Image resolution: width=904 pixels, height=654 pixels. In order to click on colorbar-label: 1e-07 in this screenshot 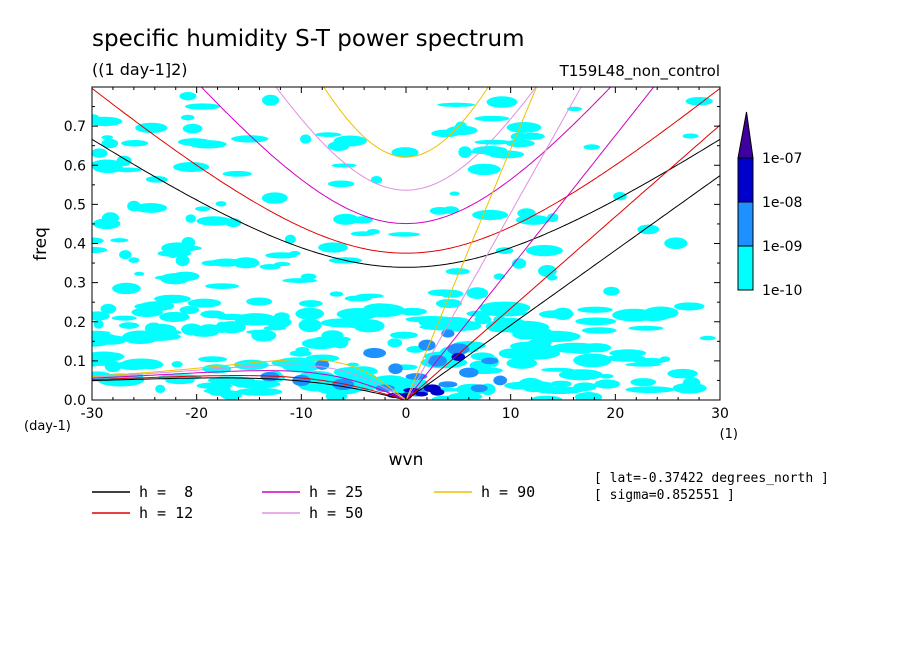, I will do `click(782, 159)`.